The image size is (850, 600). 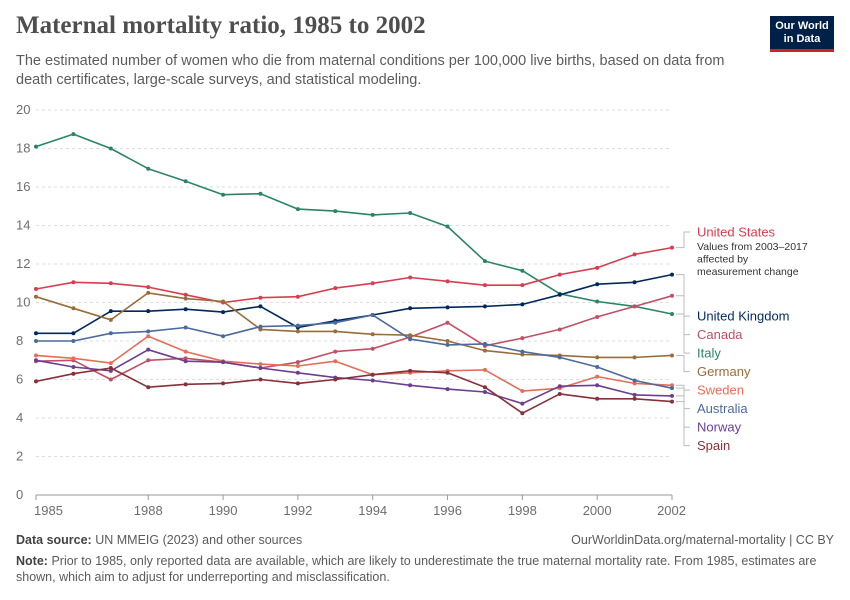 What do you see at coordinates (522, 510) in the screenshot?
I see `x-tick-label-1998: 1998` at bounding box center [522, 510].